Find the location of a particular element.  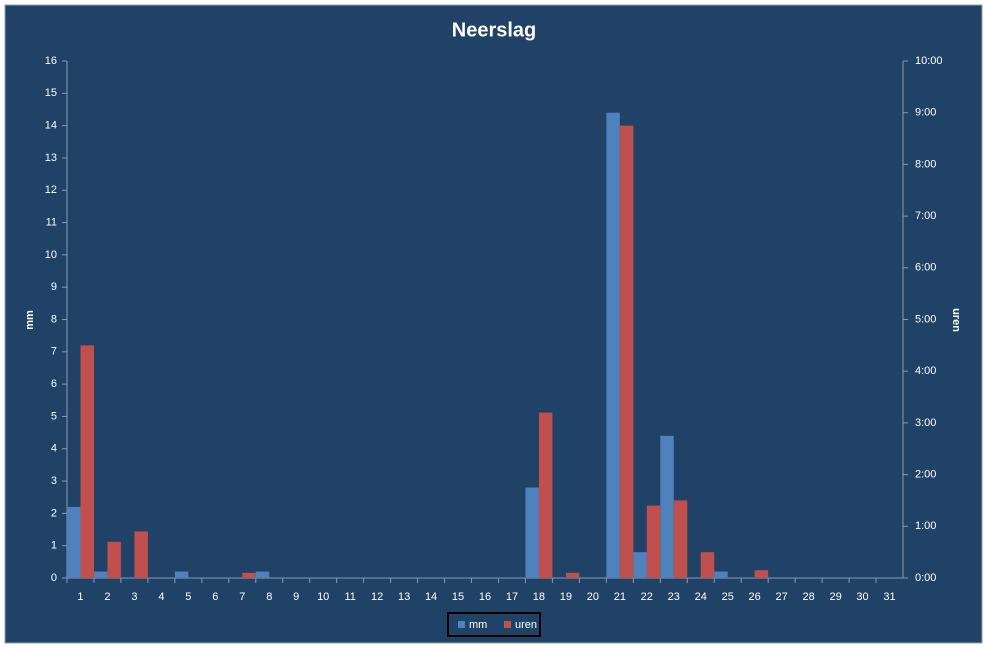

x-tick-label: 27 is located at coordinates (782, 597).